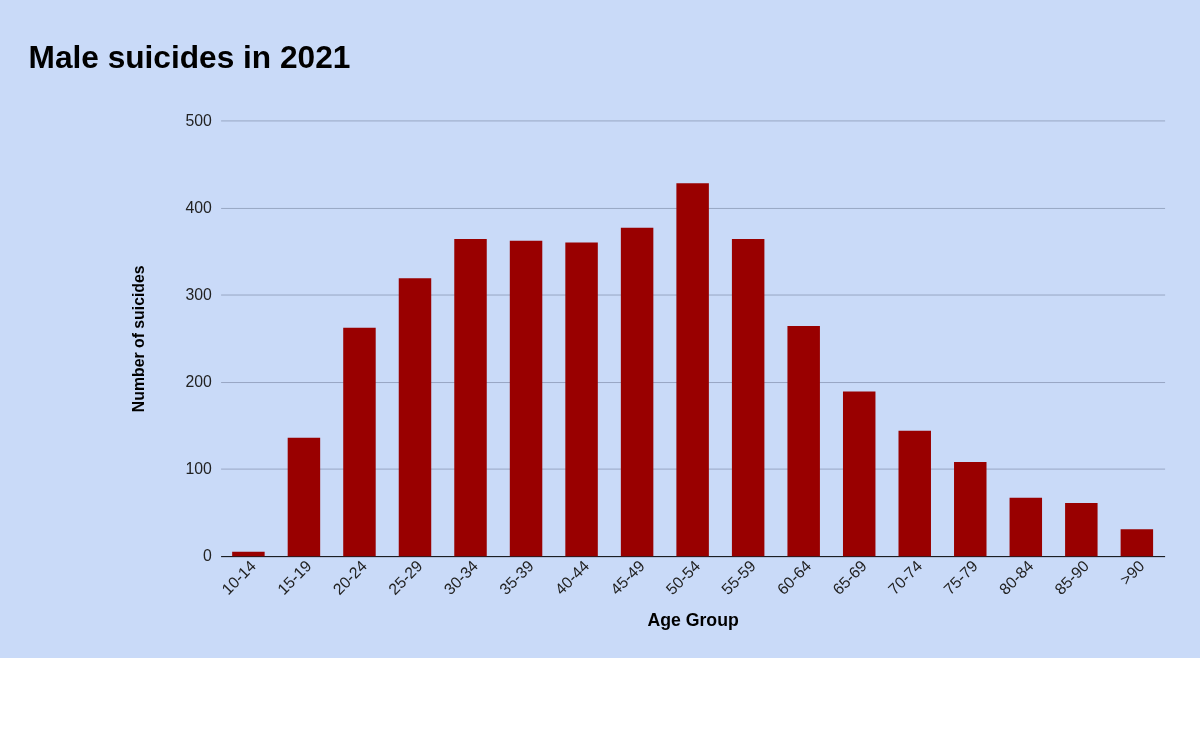 This screenshot has width=1200, height=742. I want to click on x-tick-label: >90, so click(1132, 573).